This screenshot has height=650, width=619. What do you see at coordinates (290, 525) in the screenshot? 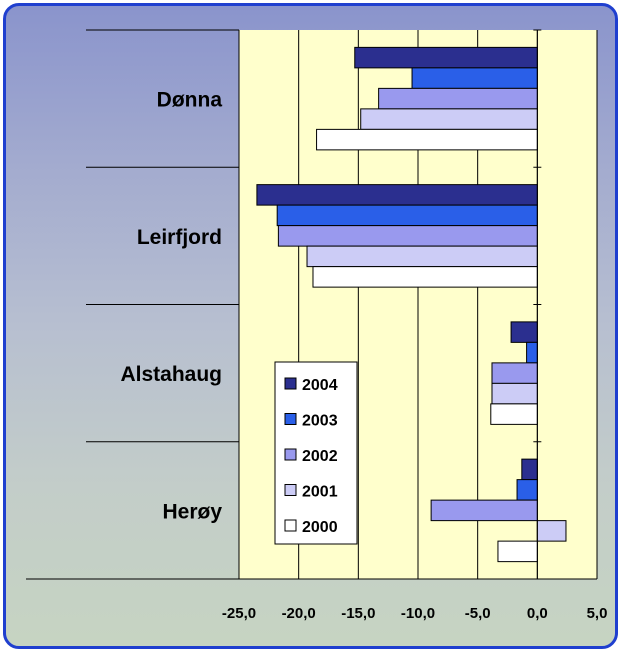
I see `legend-swatch-2000` at bounding box center [290, 525].